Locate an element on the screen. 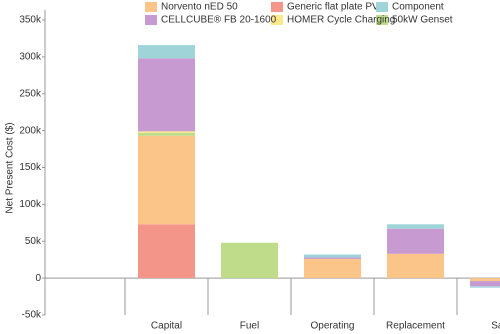 The width and height of the screenshot is (500, 334). x-tick-label: Fuel is located at coordinates (249, 326).